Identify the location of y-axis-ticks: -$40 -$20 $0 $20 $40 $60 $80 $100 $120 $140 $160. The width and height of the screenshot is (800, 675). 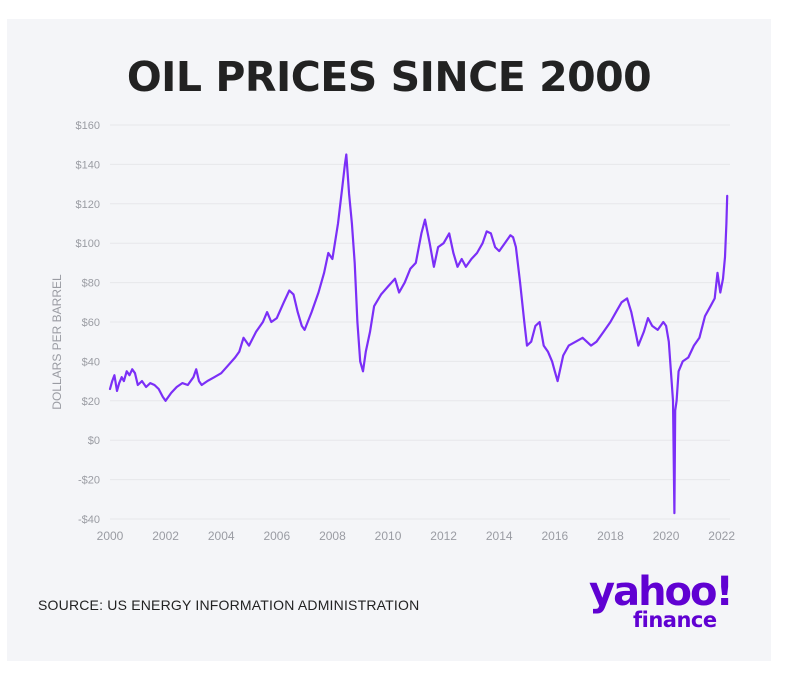
(88, 323).